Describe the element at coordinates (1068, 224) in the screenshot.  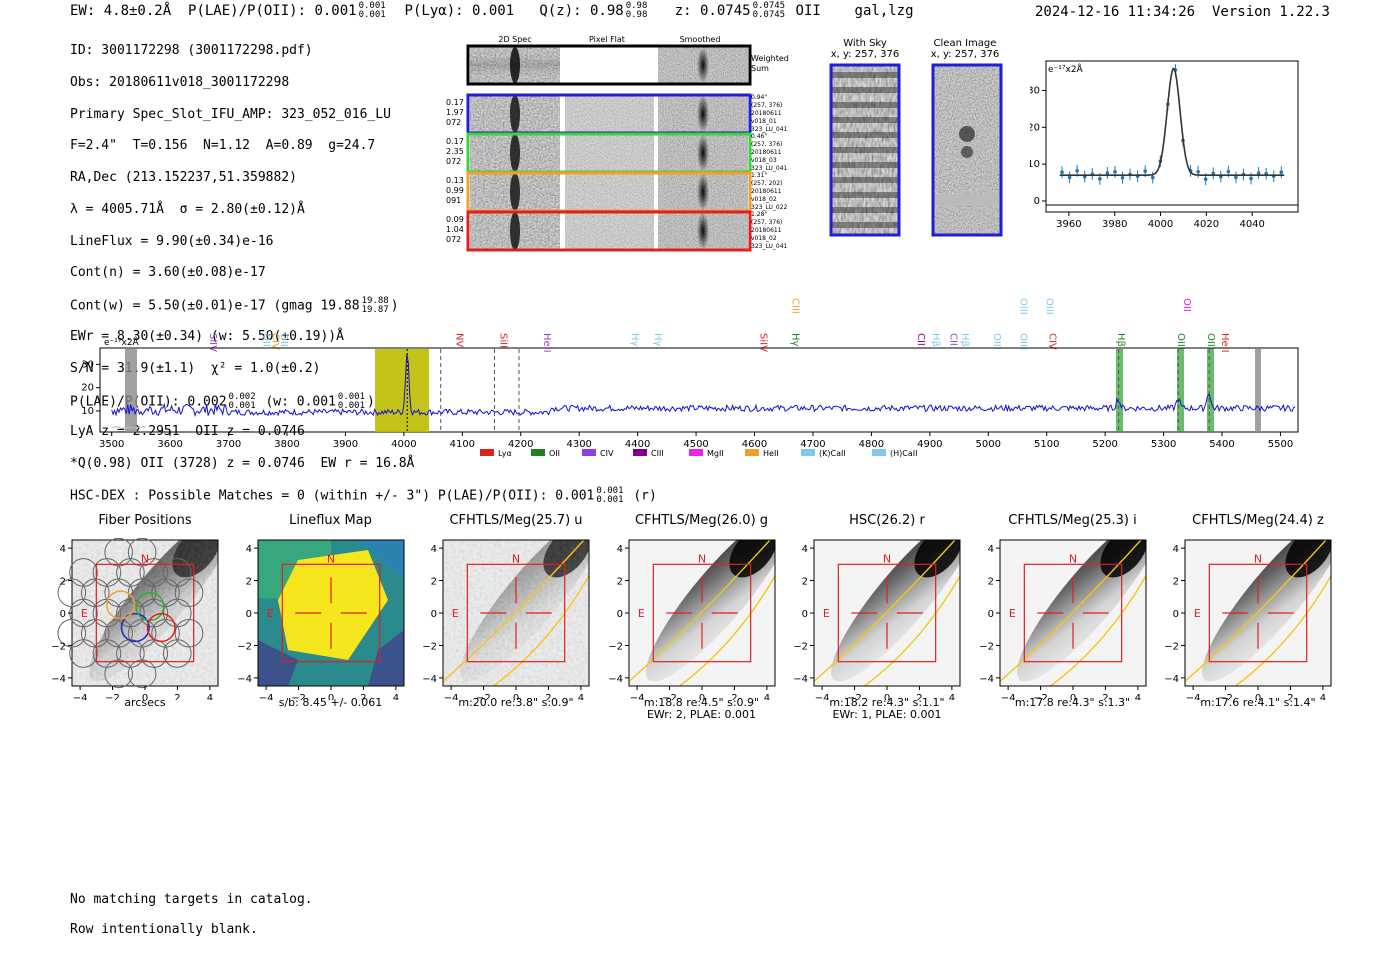
I see `line-fit-xtick: 3960` at that location.